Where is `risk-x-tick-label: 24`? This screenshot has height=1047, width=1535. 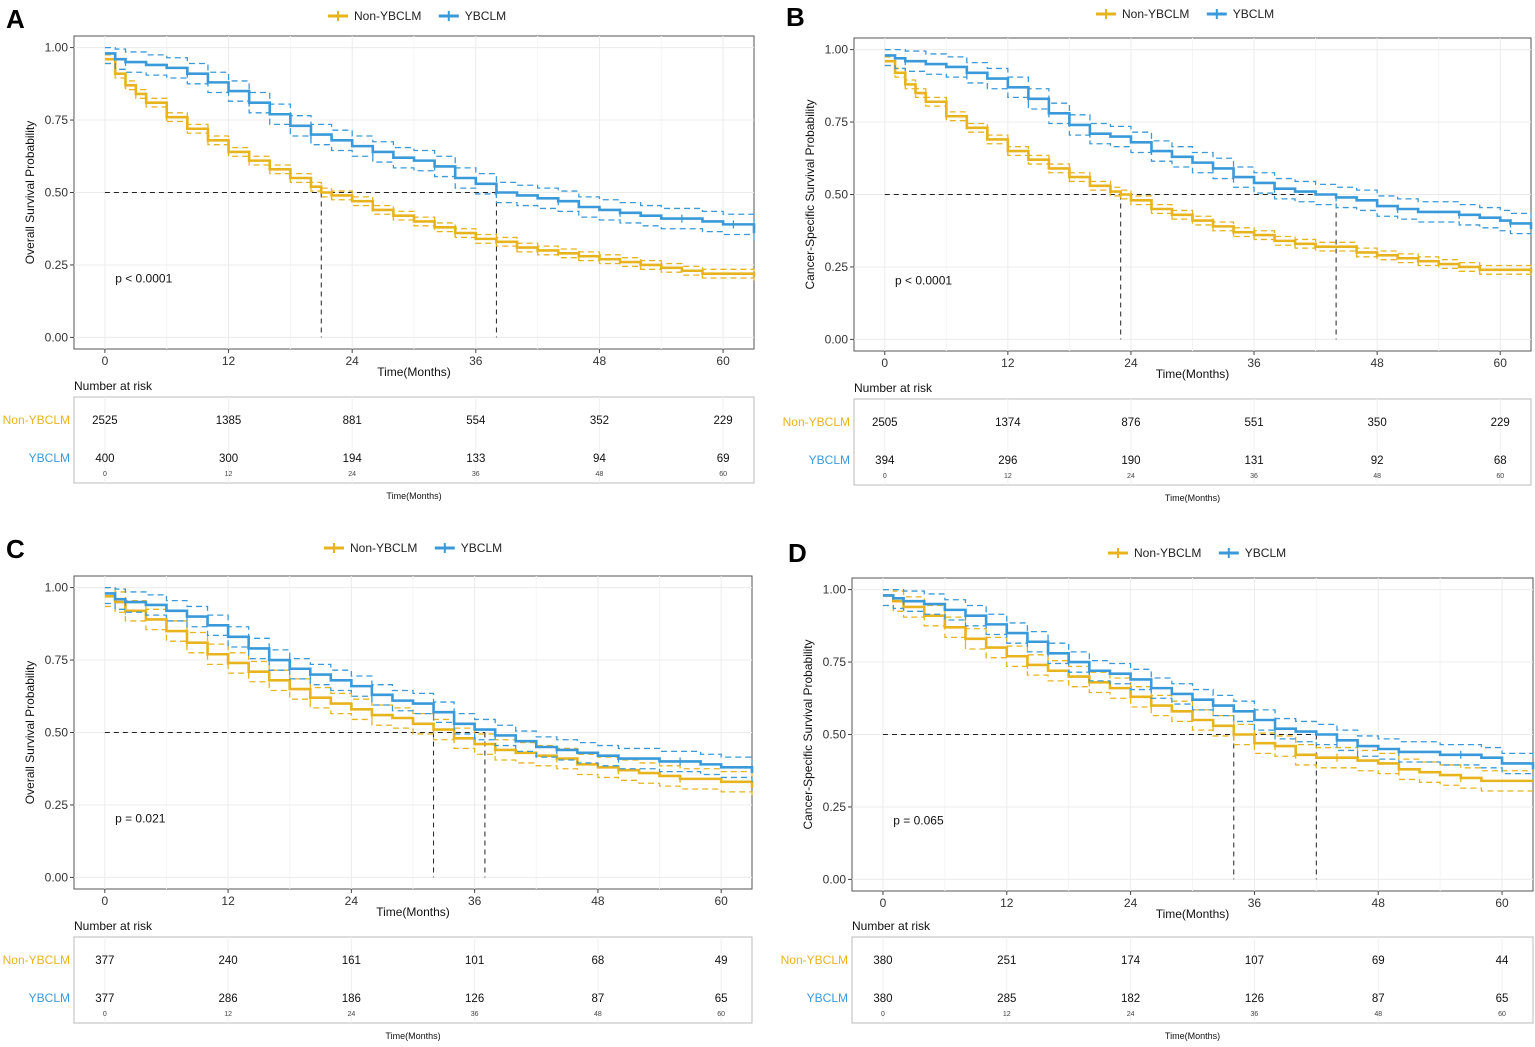 risk-x-tick-label: 24 is located at coordinates (351, 1014).